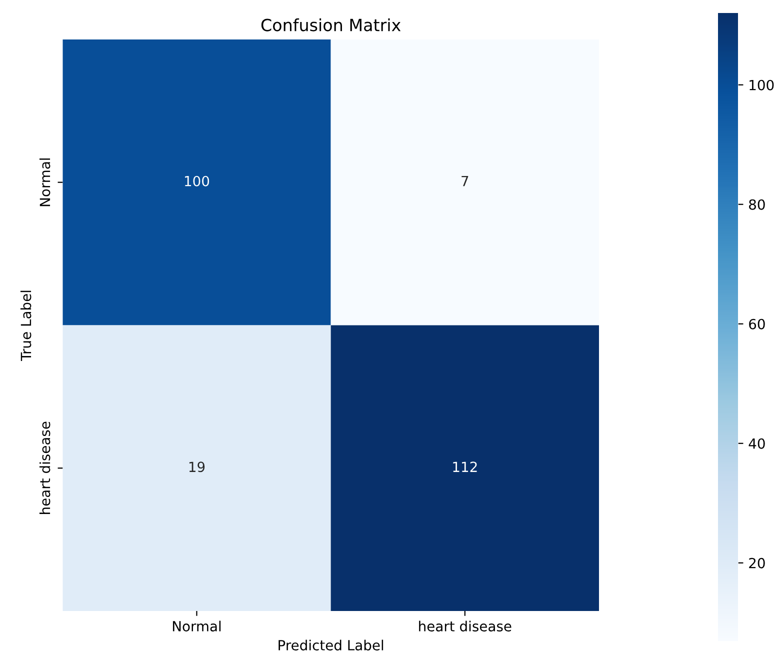 Image resolution: width=783 pixels, height=657 pixels. Describe the element at coordinates (757, 324) in the screenshot. I see `color-bar-label: 60` at that location.